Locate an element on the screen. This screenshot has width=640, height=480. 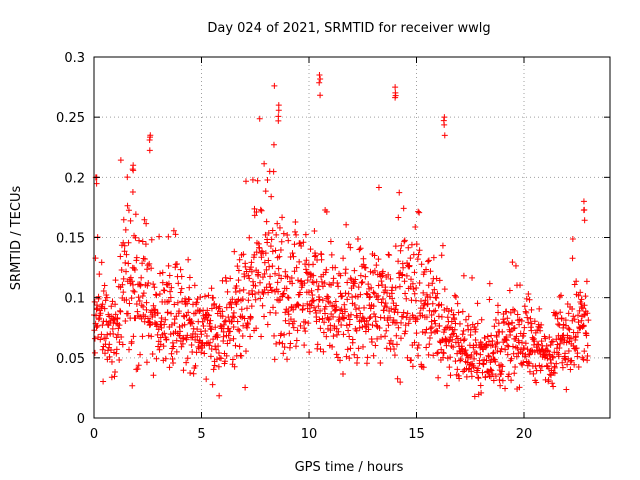
y-tick-label: 0.3 is located at coordinates (74, 58).